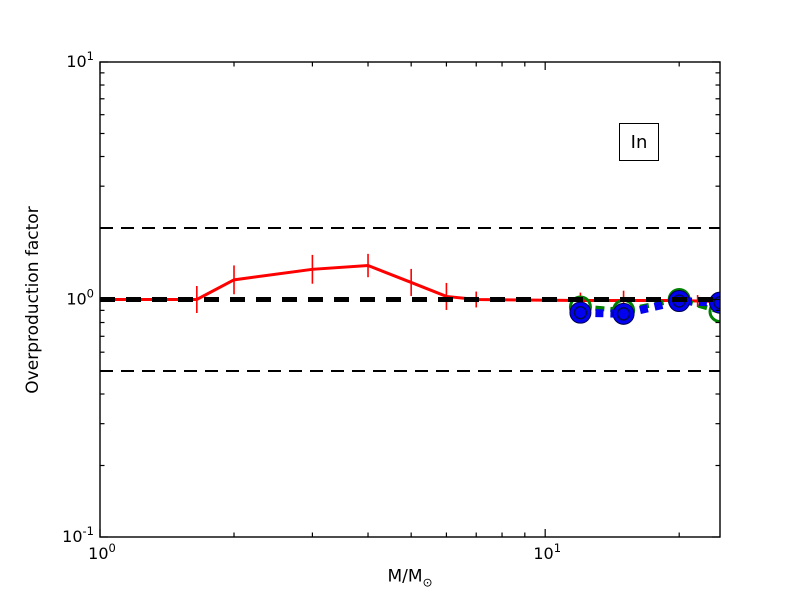  I want to click on isotope-label: In, so click(639, 142).